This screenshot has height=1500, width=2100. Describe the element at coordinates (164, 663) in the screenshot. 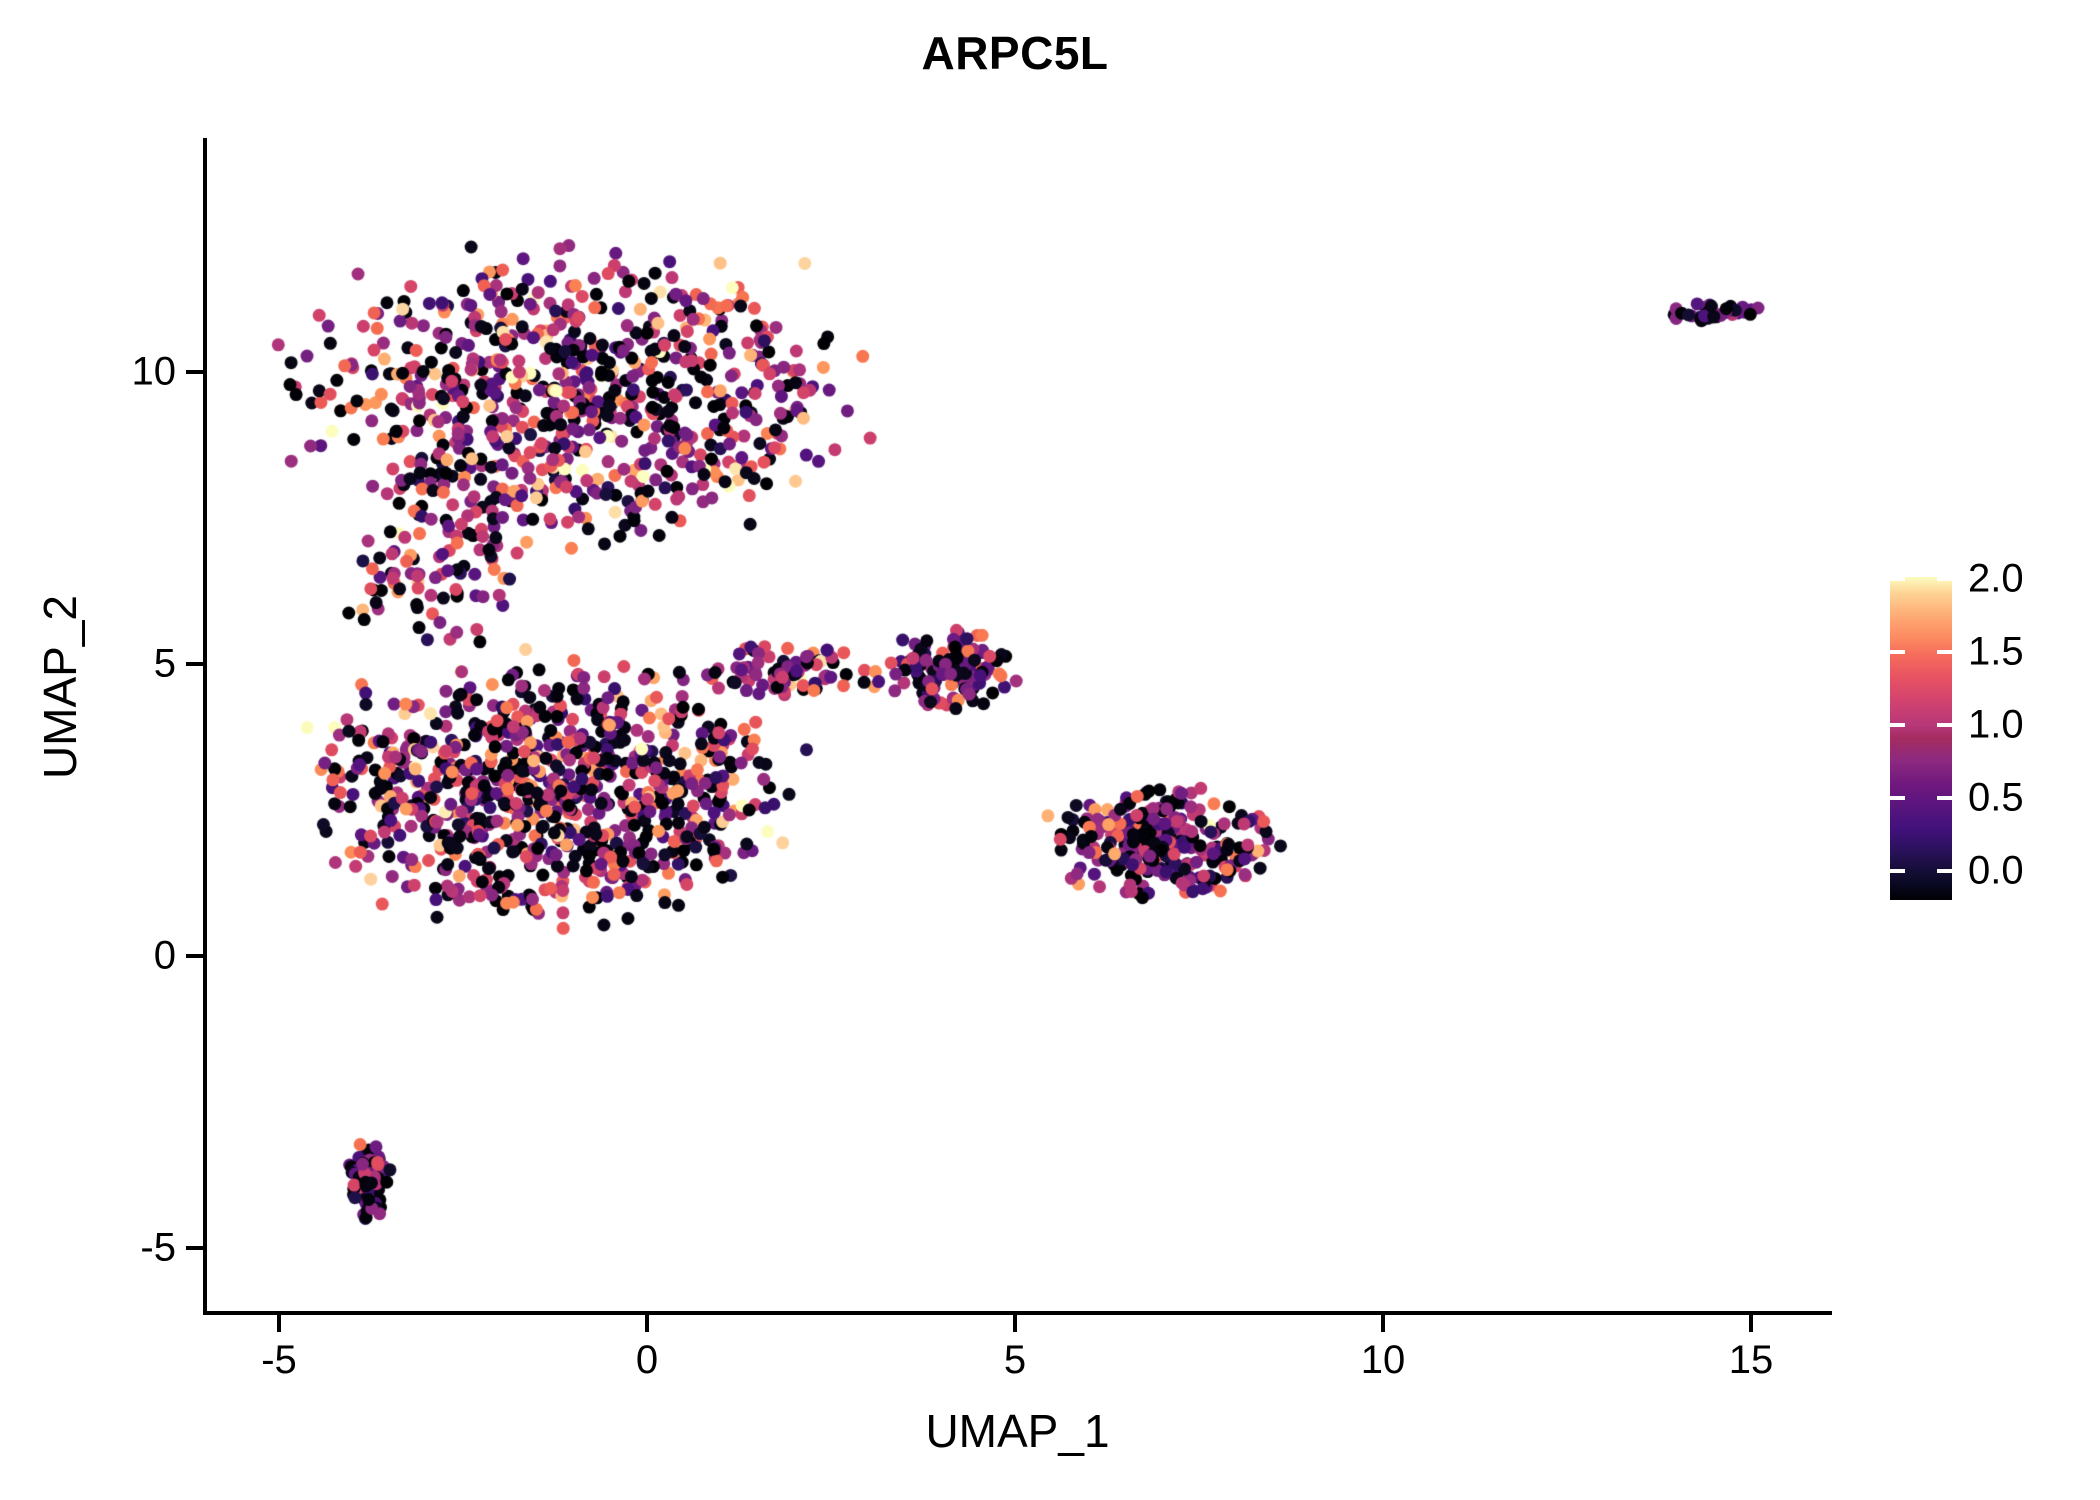

I see `y-tick-label: 5` at that location.